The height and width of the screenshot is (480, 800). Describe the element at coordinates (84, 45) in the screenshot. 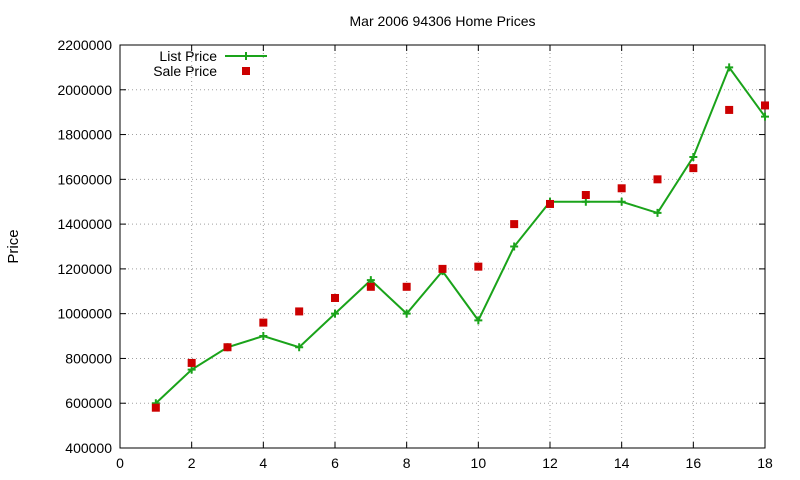

I see `y-tick-label: 2200000` at that location.